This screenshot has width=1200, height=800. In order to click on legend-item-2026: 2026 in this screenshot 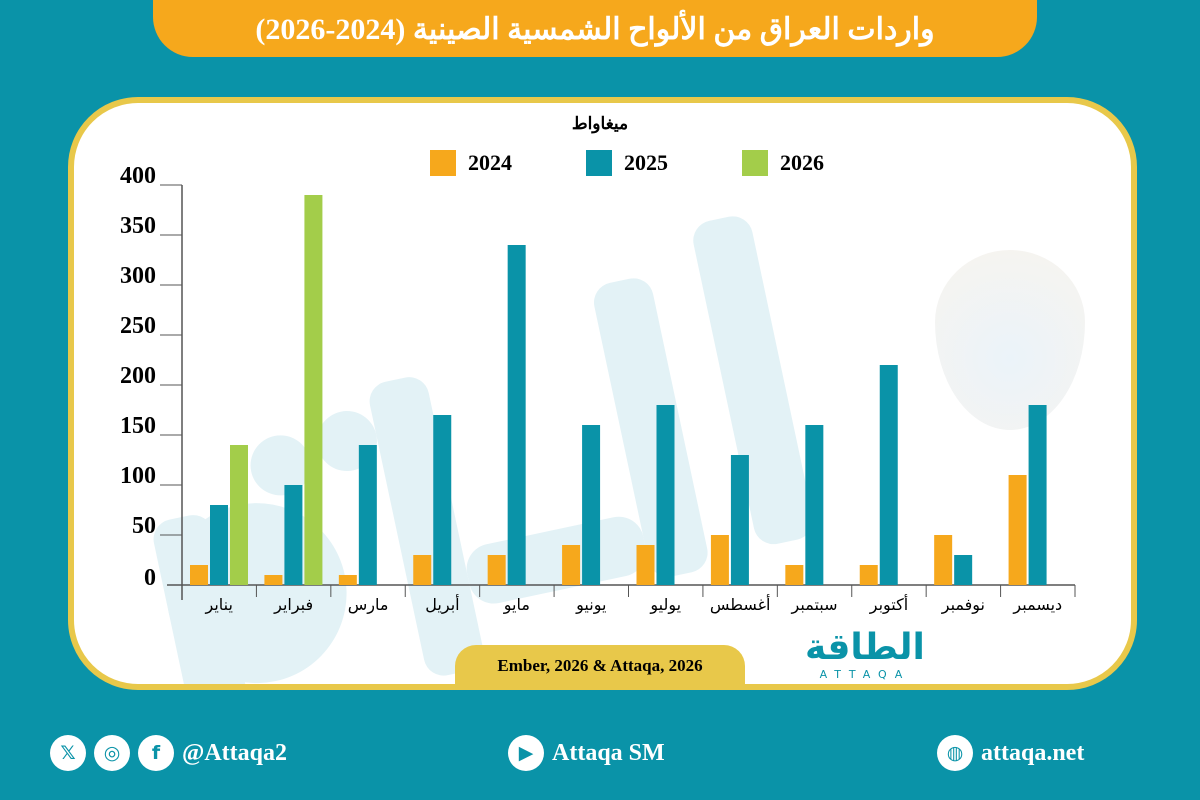, I will do `click(783, 163)`.